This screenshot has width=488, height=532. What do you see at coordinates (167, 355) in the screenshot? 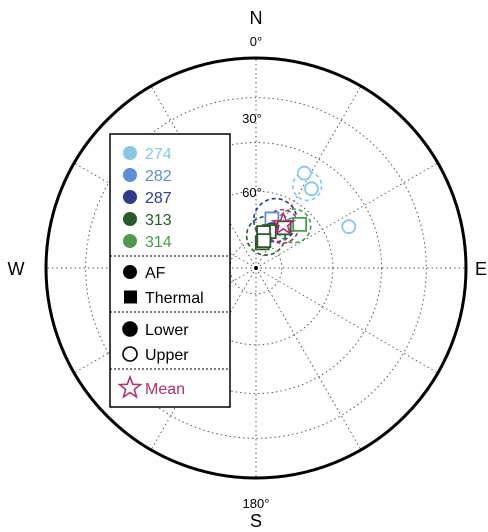
I see `legend-hemisphere-label: Upper` at bounding box center [167, 355].